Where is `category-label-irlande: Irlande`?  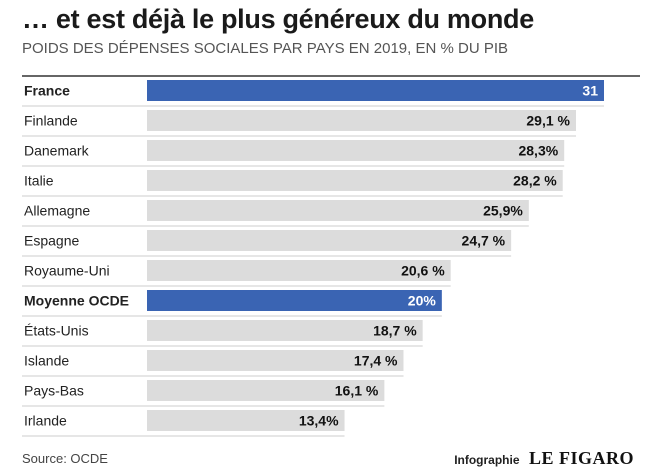
category-label-irlande: Irlande is located at coordinates (45, 421).